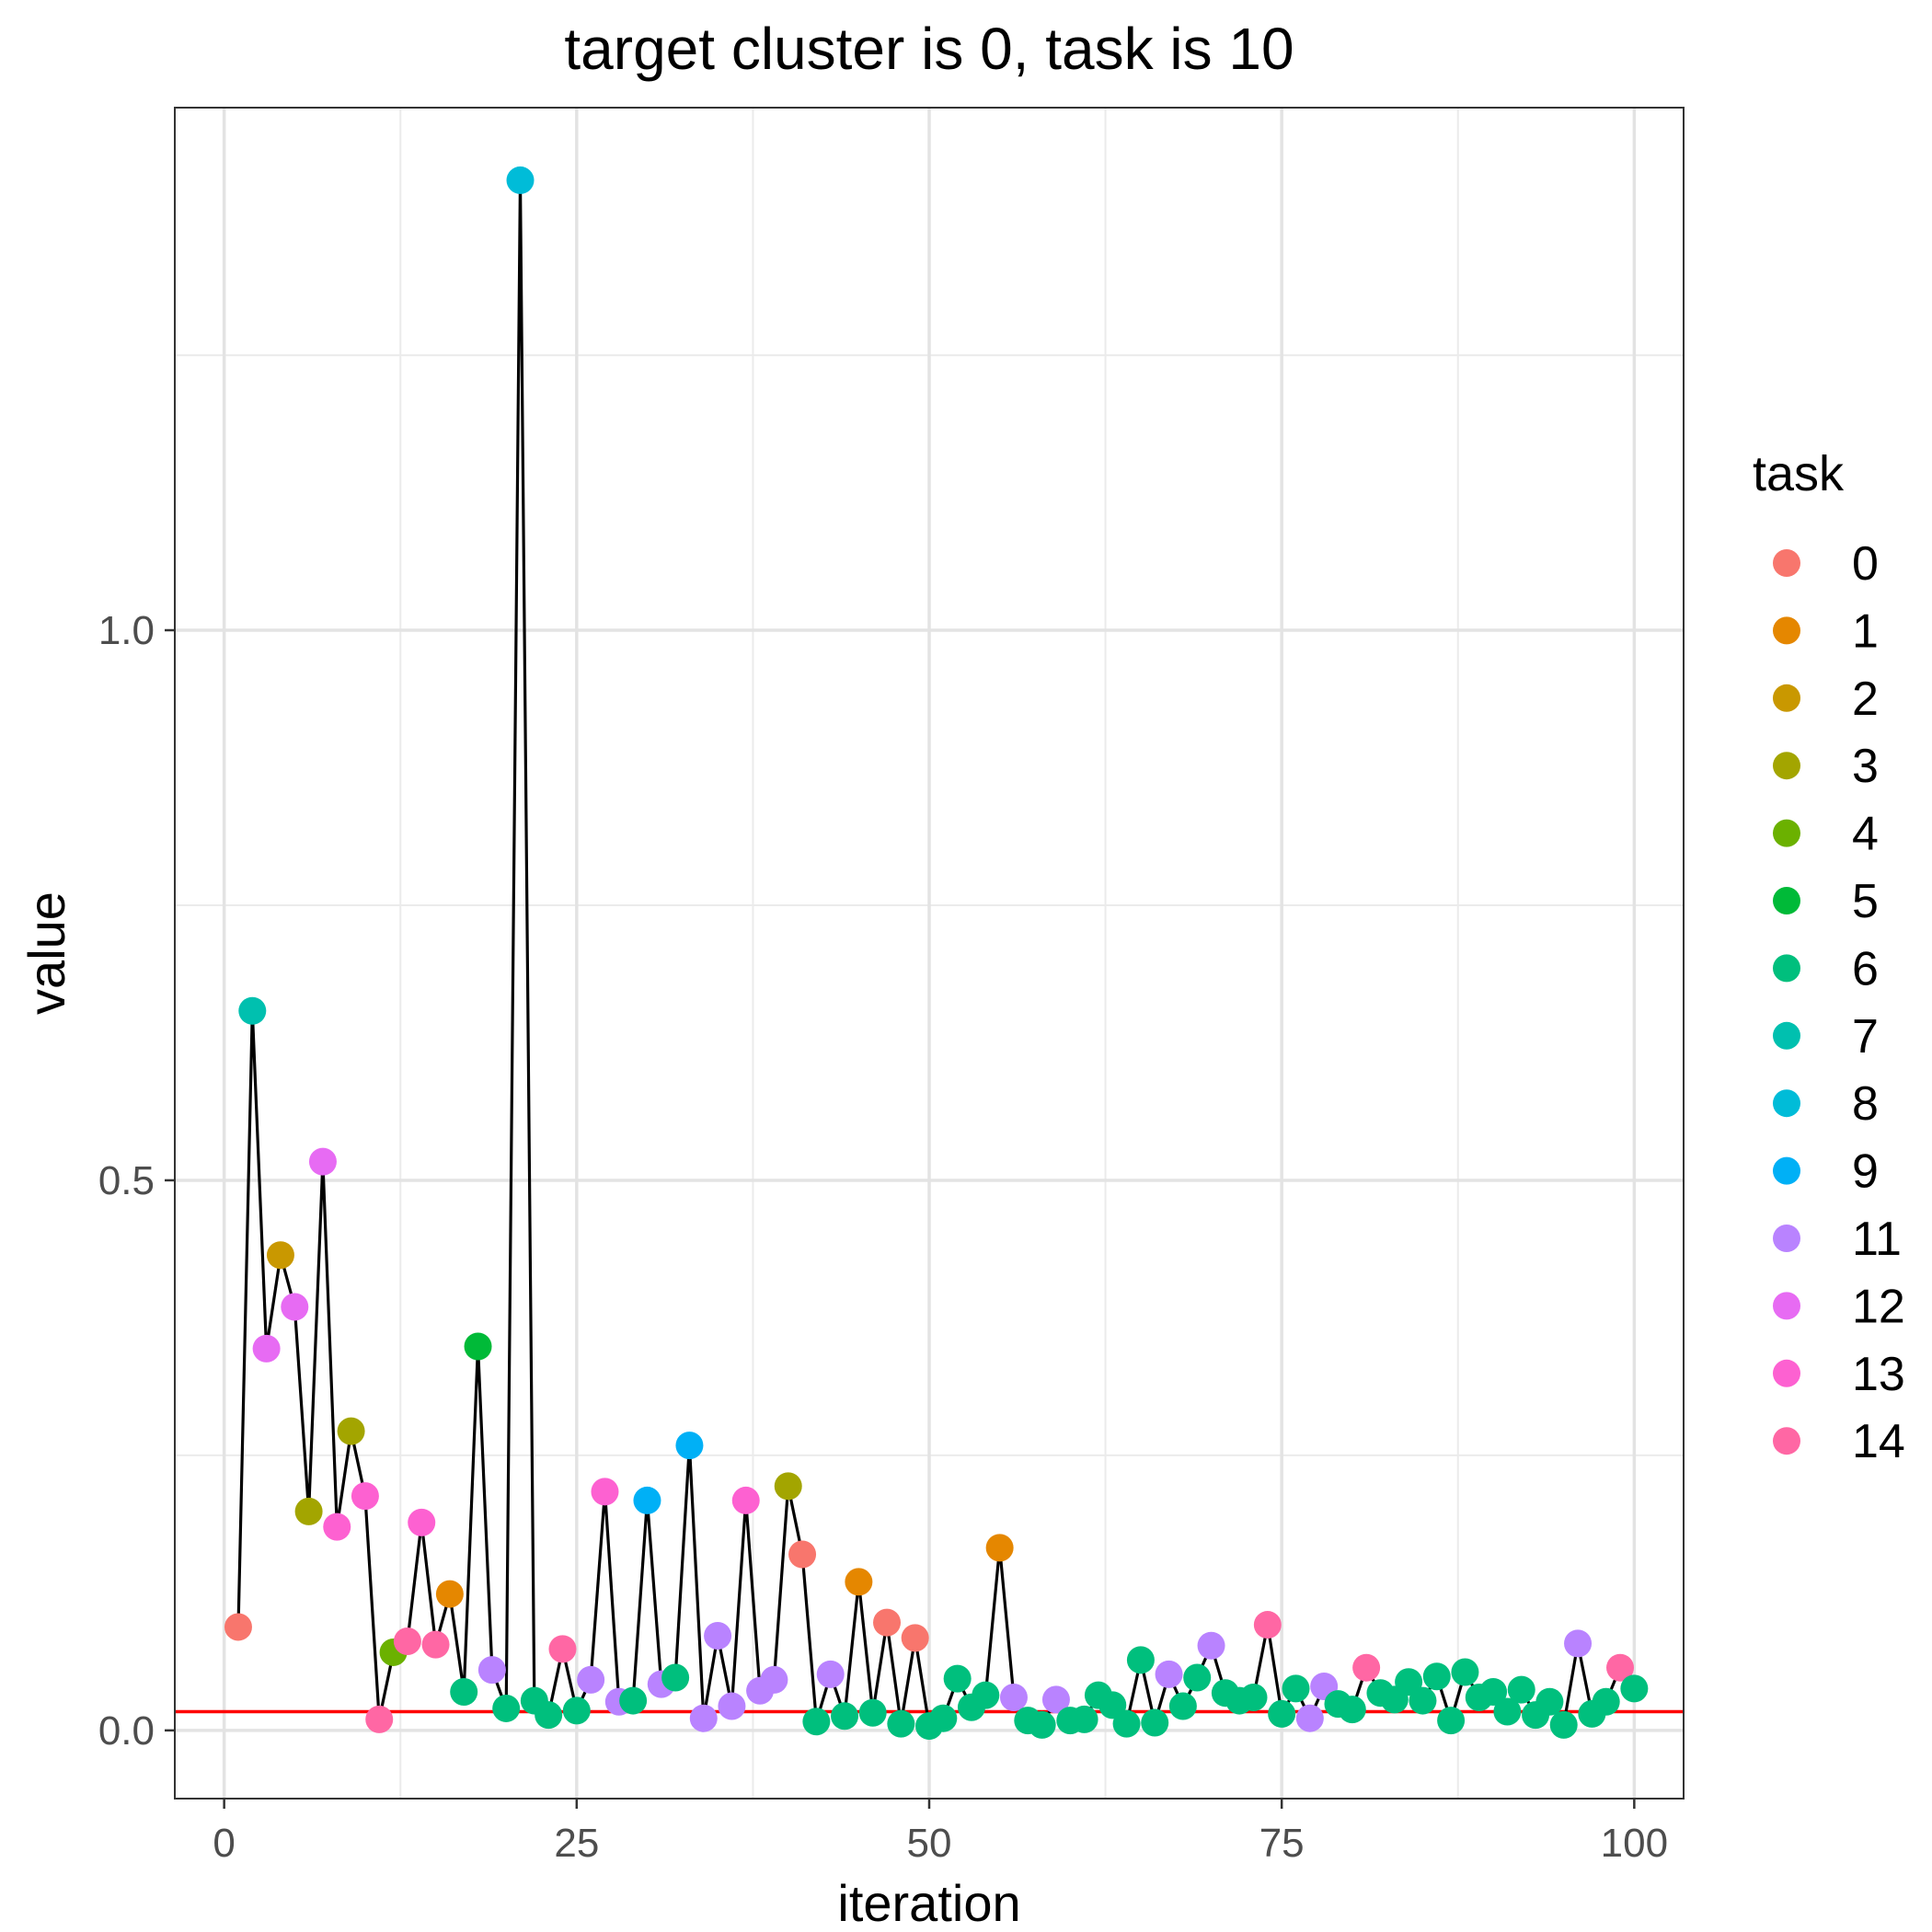 This screenshot has height=1932, width=1932. Describe the element at coordinates (1865, 766) in the screenshot. I see `legend-label: 3` at that location.